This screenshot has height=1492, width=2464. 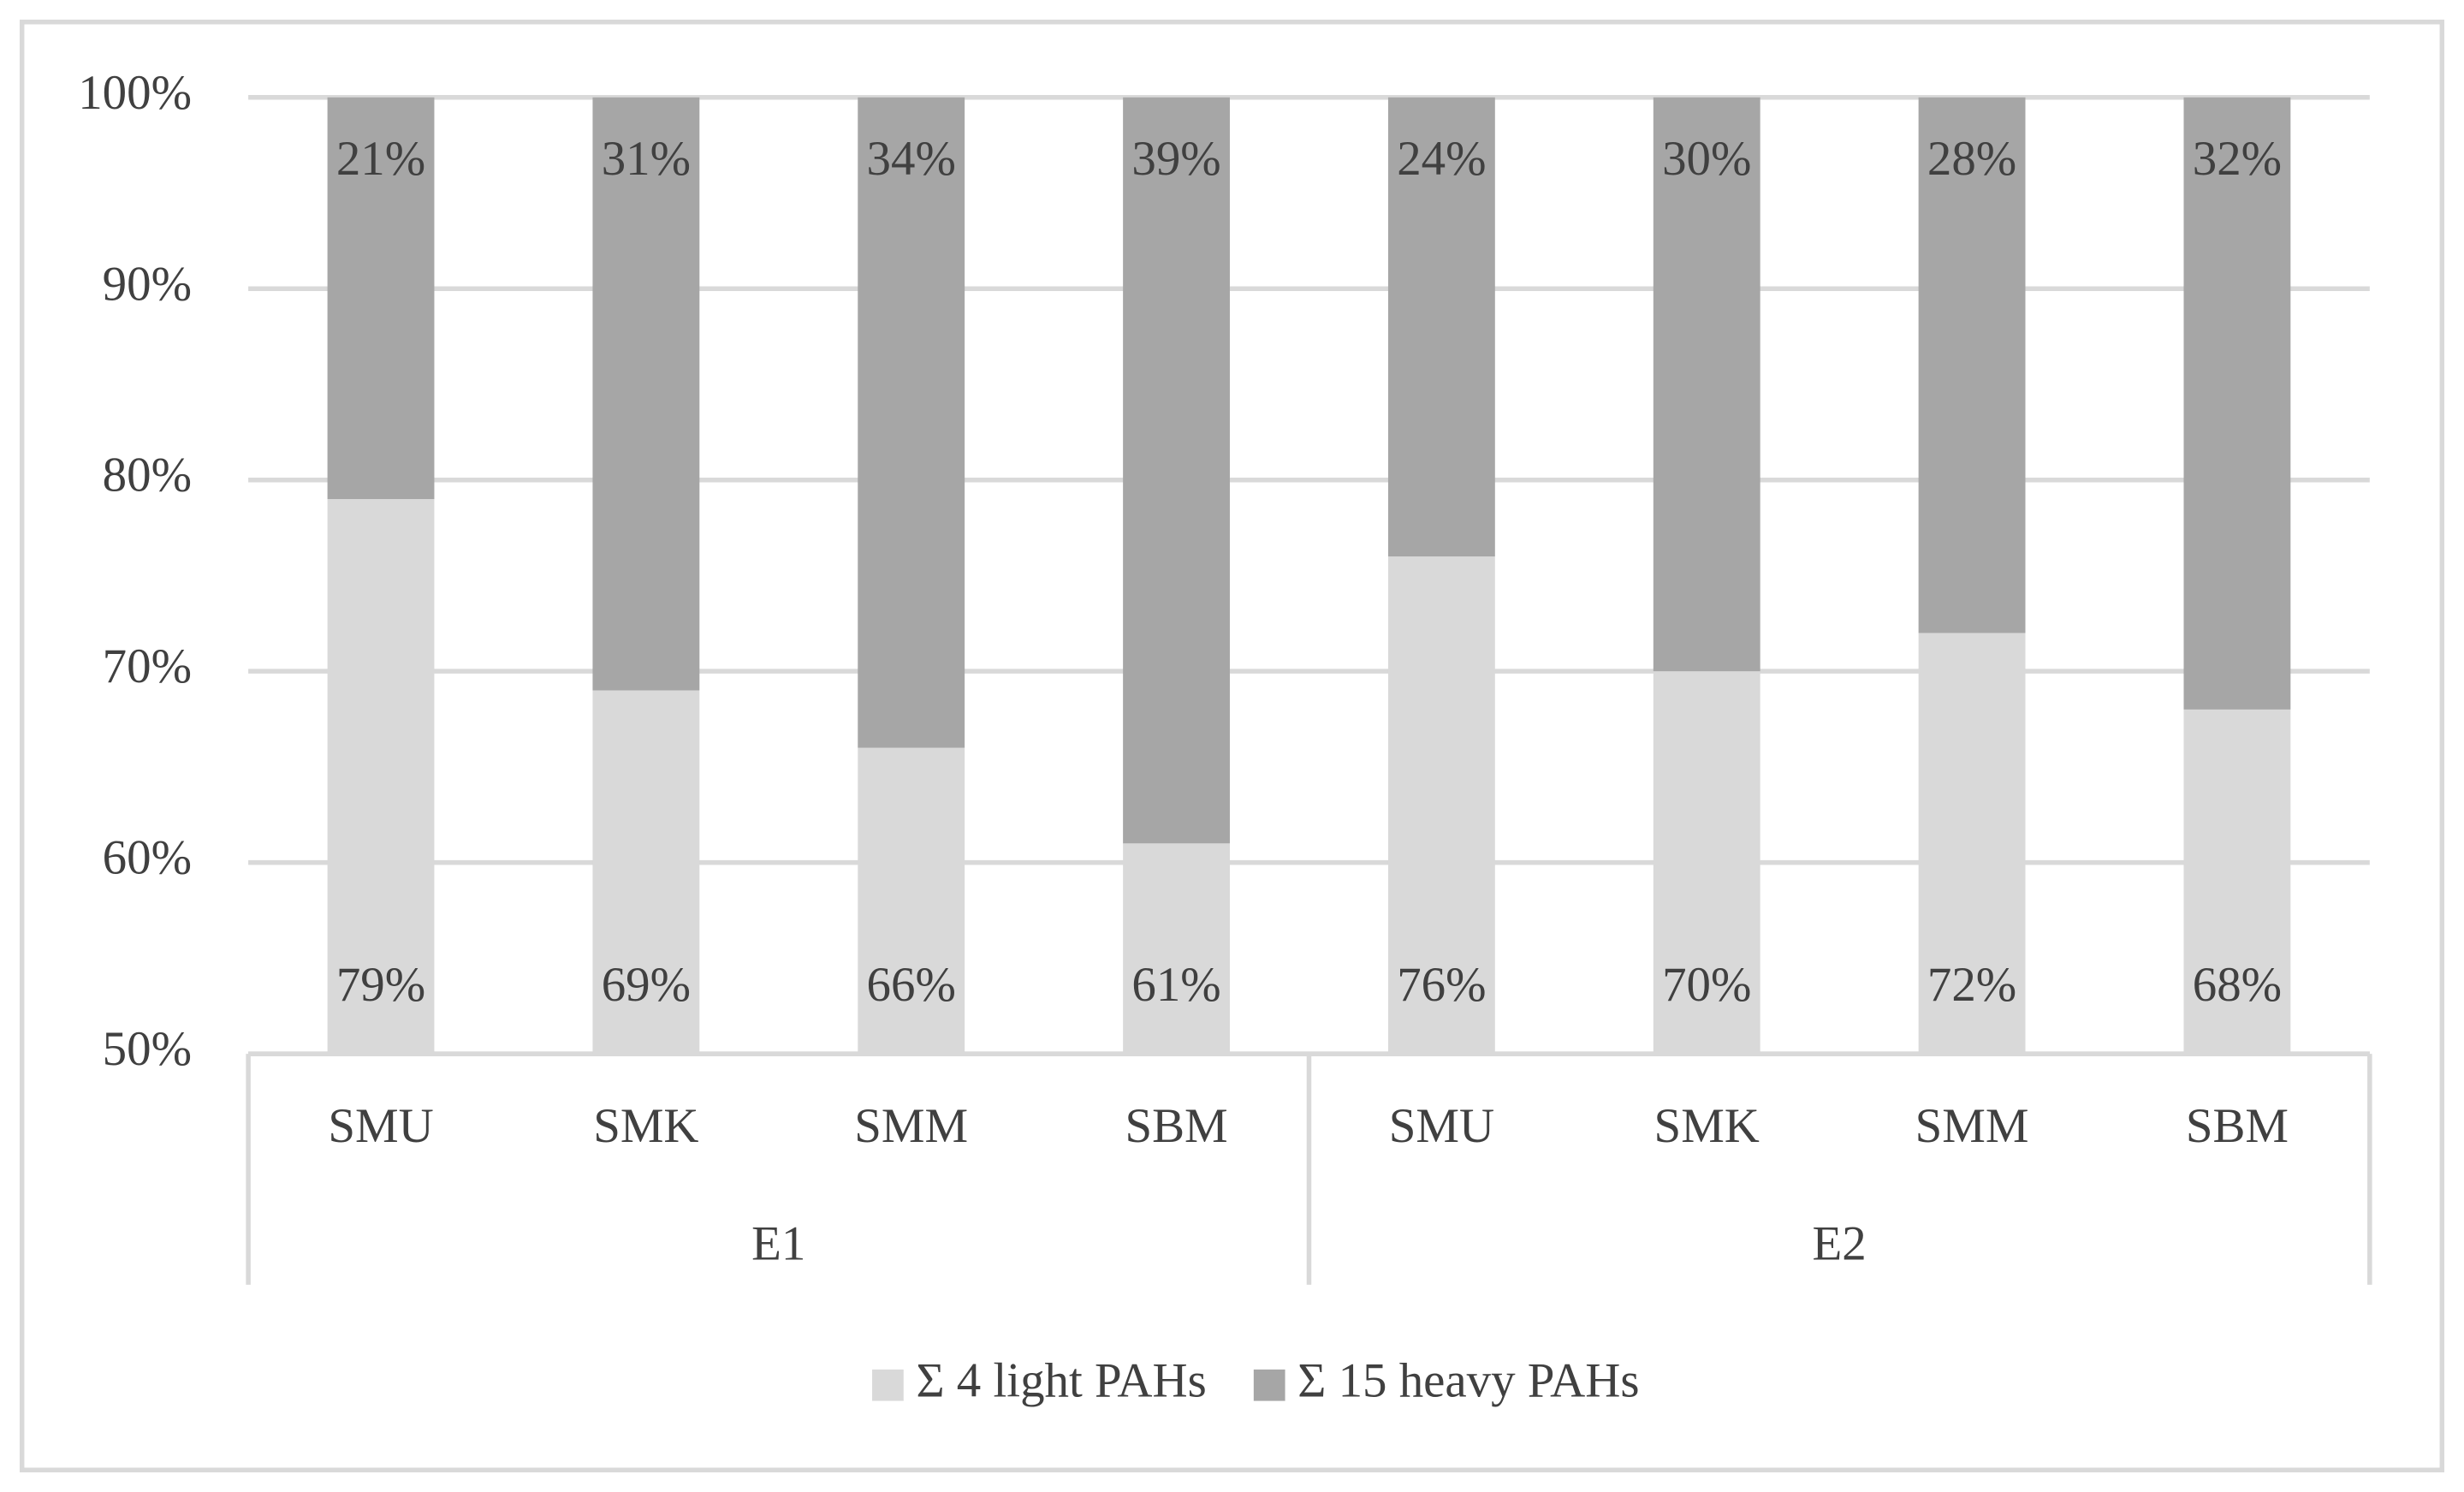 I want to click on data-label: 68%, so click(x=2237, y=985).